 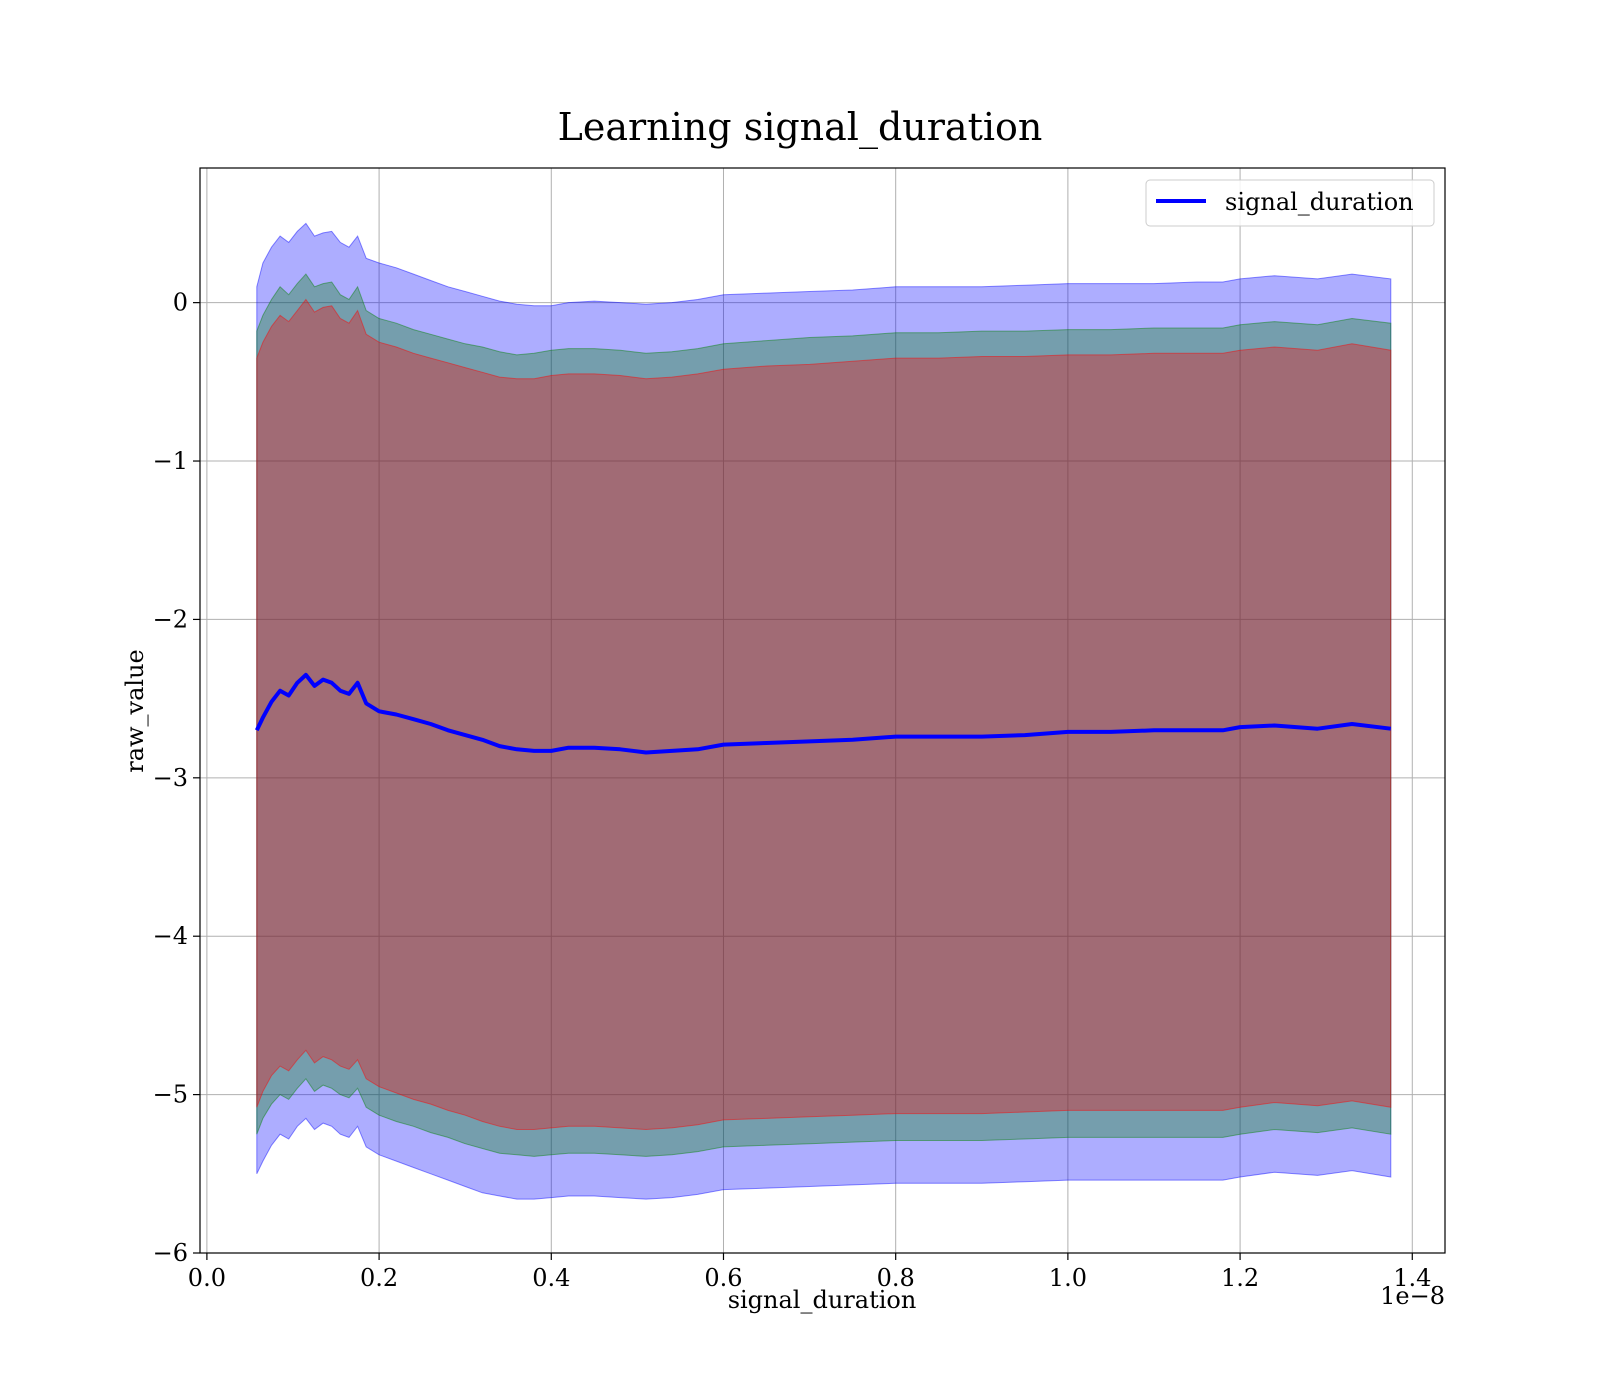 What do you see at coordinates (170, 1253) in the screenshot?
I see `y-tick-label: −6` at bounding box center [170, 1253].